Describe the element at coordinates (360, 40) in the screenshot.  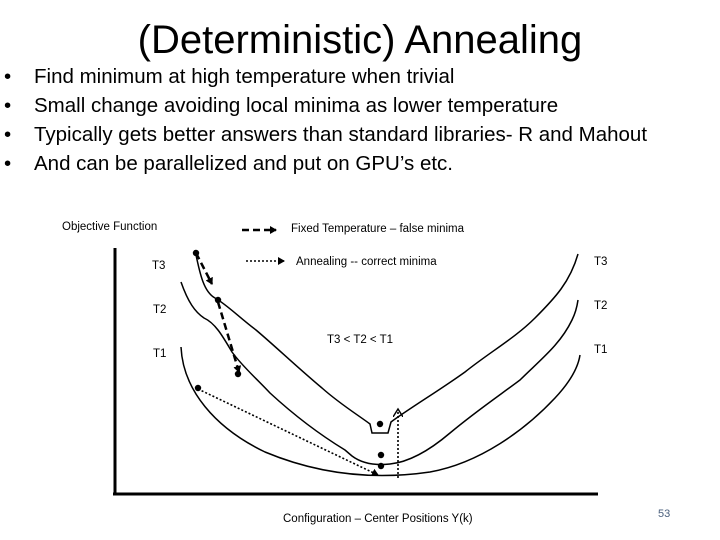
I see `slide-title: (Deterministic) Annealing` at that location.